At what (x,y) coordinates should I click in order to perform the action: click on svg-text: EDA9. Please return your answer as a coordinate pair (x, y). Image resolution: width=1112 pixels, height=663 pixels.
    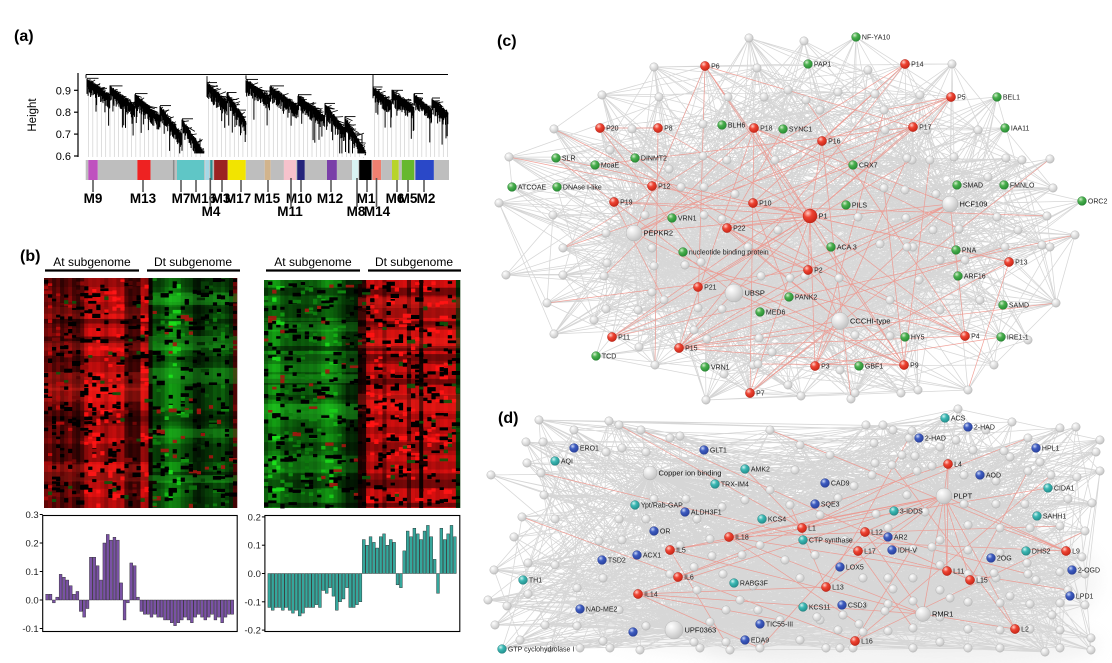
    Looking at the image, I should click on (760, 641).